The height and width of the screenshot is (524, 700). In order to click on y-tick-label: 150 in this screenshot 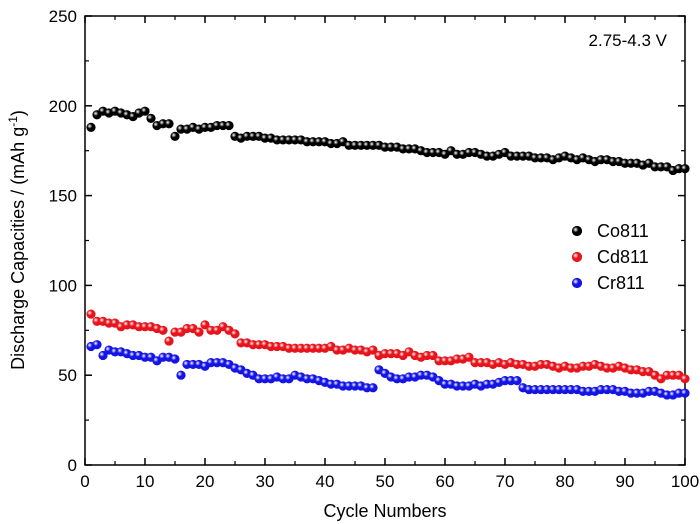, I will do `click(63, 196)`.